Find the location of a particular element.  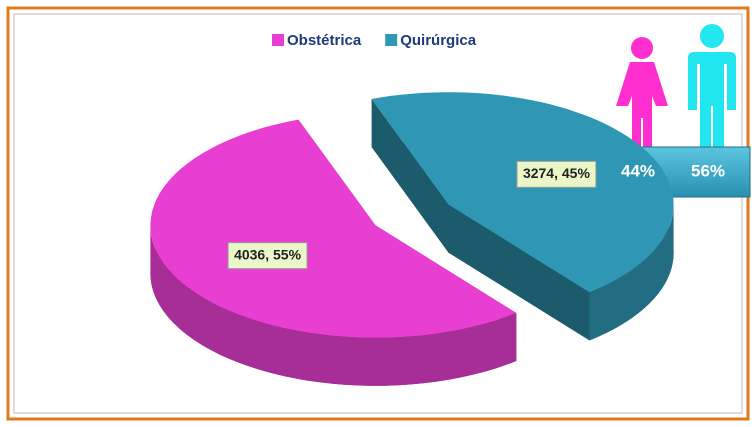

legend-label: Obstétrica is located at coordinates (324, 40).